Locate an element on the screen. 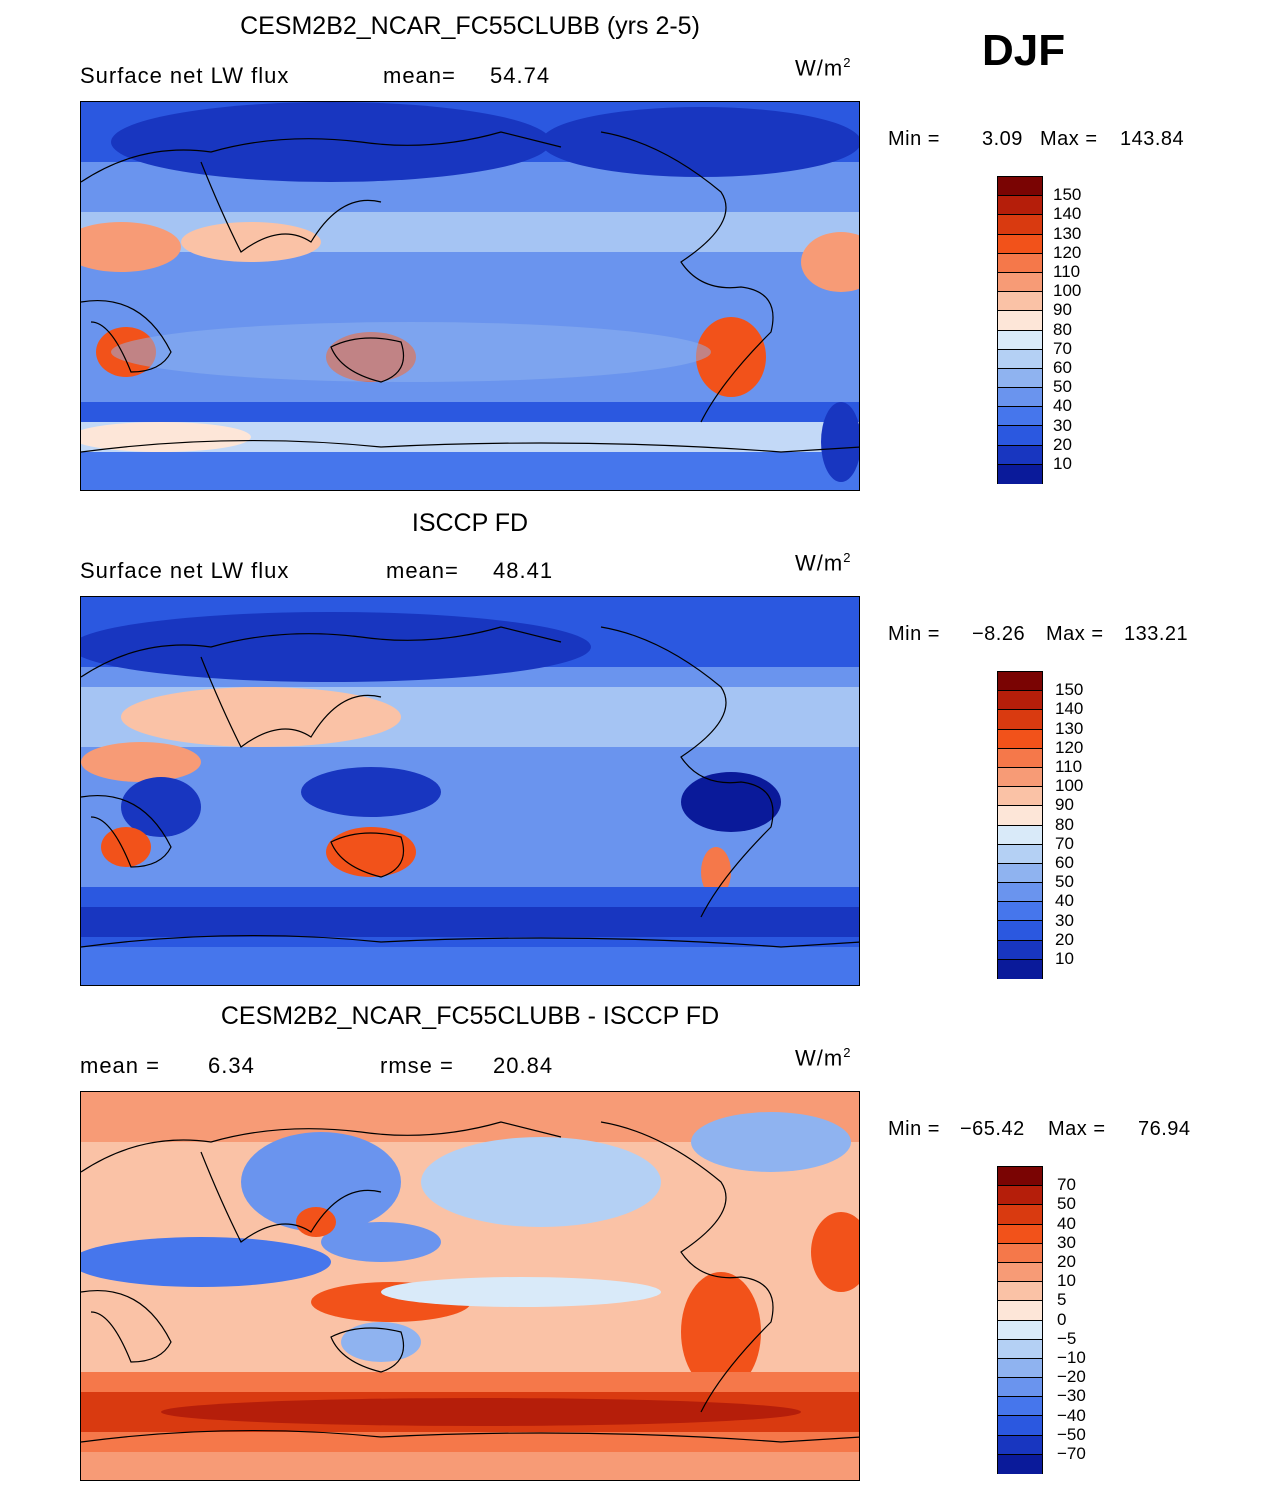 This screenshot has width=1285, height=1488. colorbar-tick-label: −5 is located at coordinates (1067, 1338).